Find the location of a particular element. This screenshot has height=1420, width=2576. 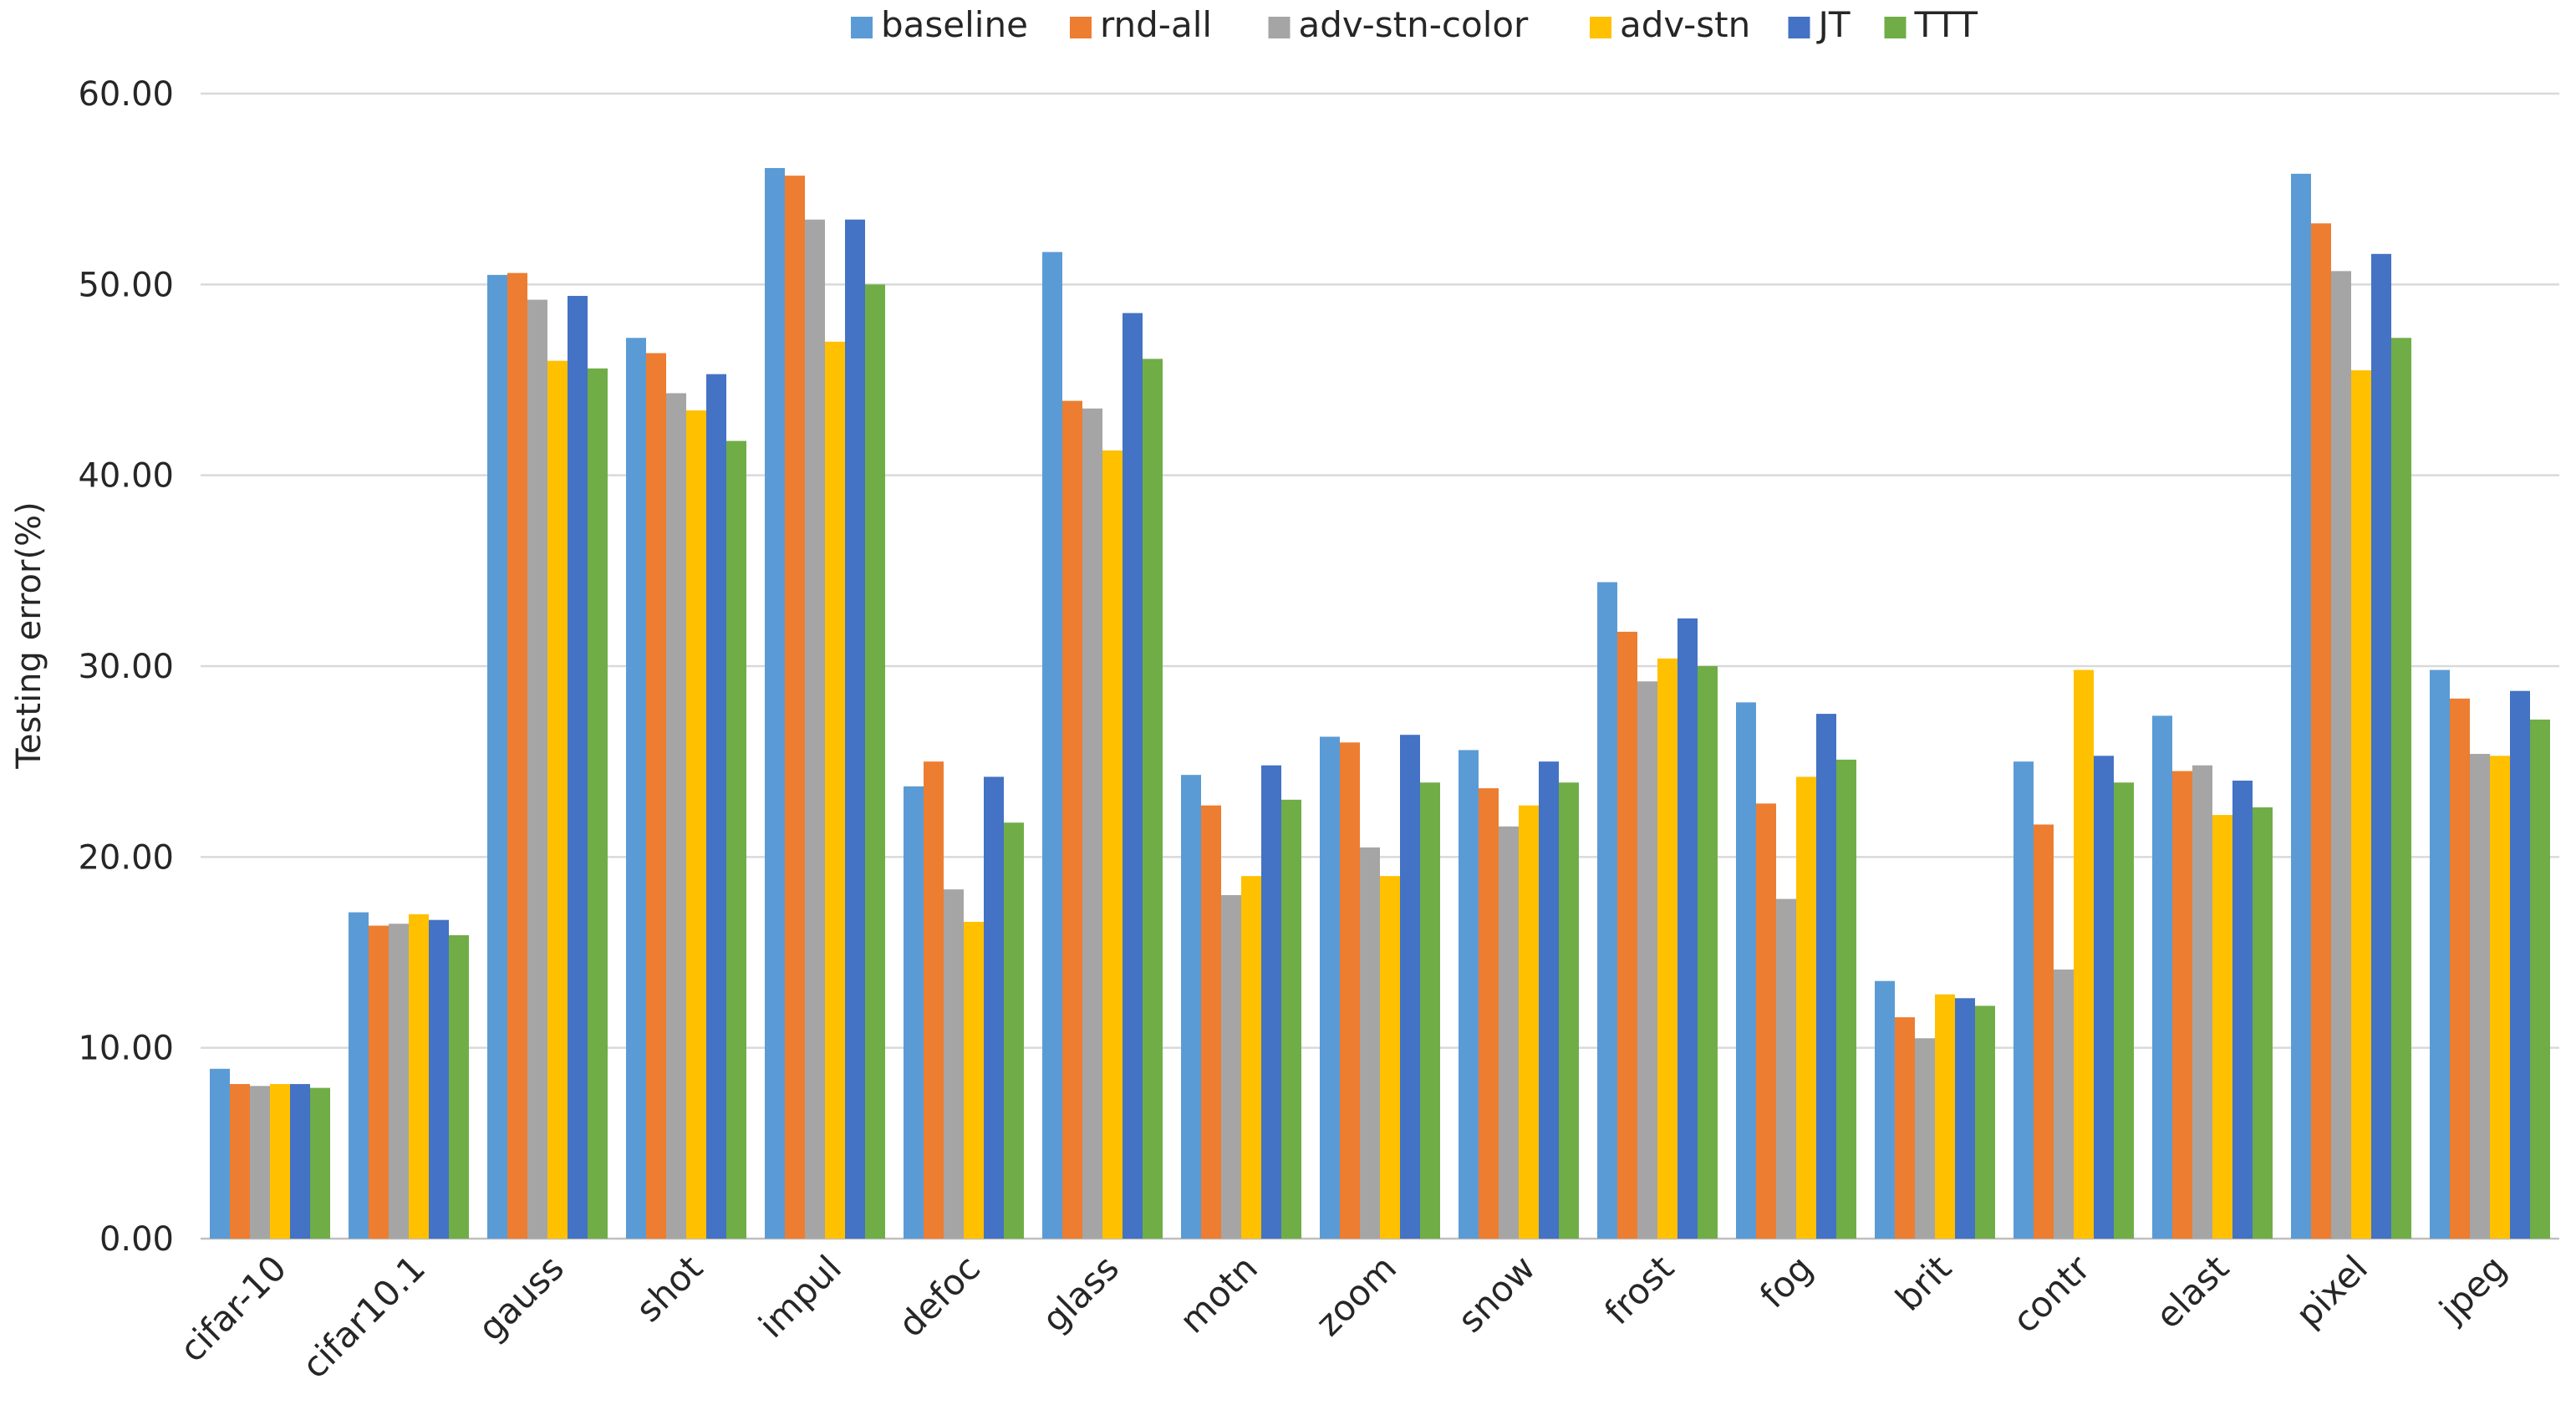

bar-adv-stn-zoom is located at coordinates (1390, 1057).